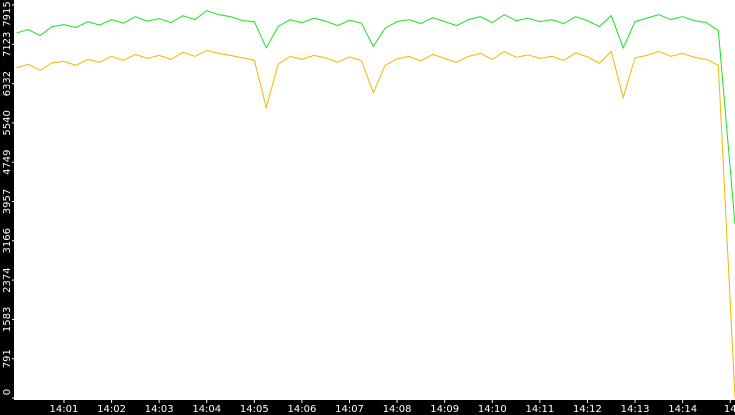 Image resolution: width=735 pixels, height=415 pixels. What do you see at coordinates (7, 392) in the screenshot?
I see `y-tick-label: 0` at bounding box center [7, 392].